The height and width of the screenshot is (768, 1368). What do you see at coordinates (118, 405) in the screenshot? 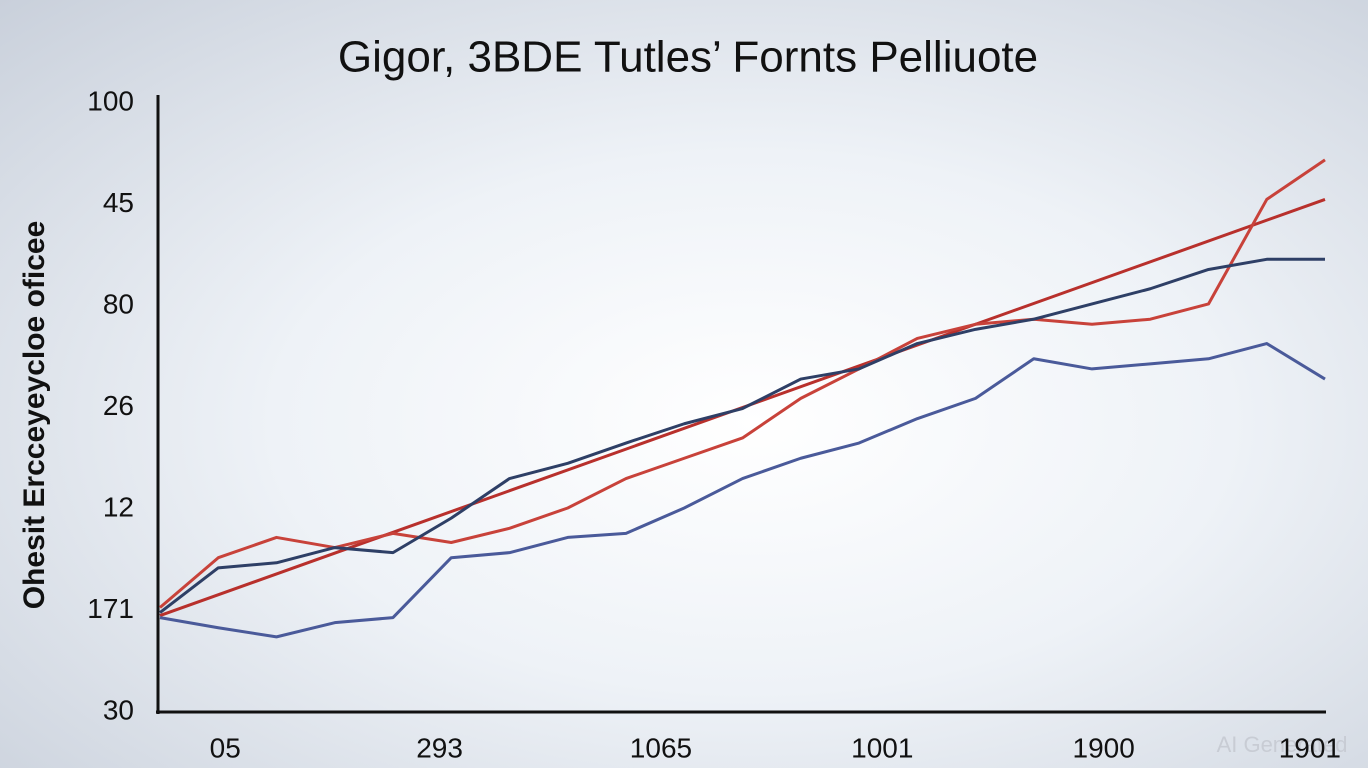
I see `y-tick-label: 26` at bounding box center [118, 405].